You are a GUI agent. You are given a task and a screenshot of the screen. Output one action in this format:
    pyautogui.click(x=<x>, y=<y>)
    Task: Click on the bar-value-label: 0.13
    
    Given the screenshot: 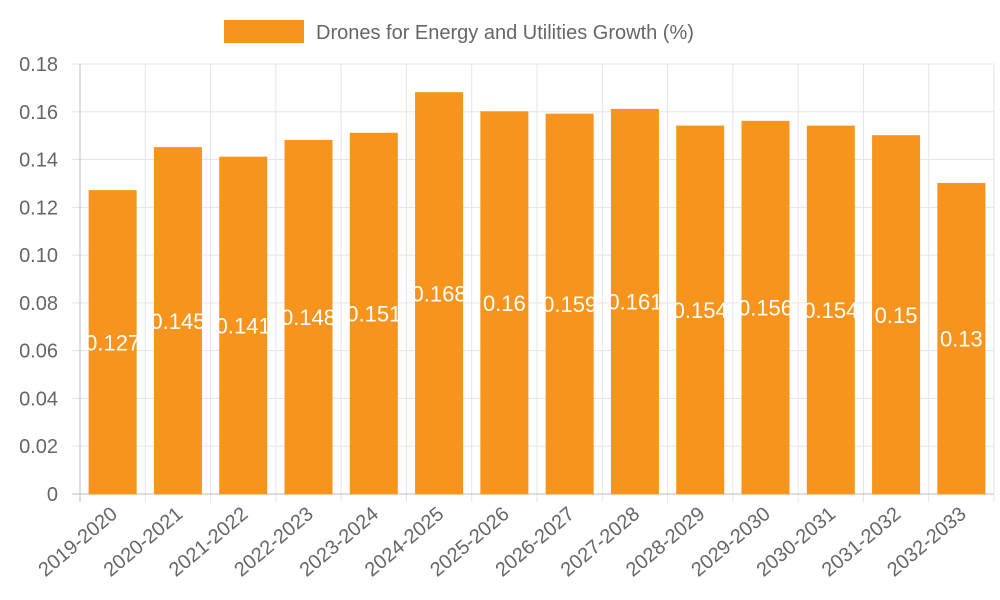 What is the action you would take?
    pyautogui.click(x=961, y=339)
    